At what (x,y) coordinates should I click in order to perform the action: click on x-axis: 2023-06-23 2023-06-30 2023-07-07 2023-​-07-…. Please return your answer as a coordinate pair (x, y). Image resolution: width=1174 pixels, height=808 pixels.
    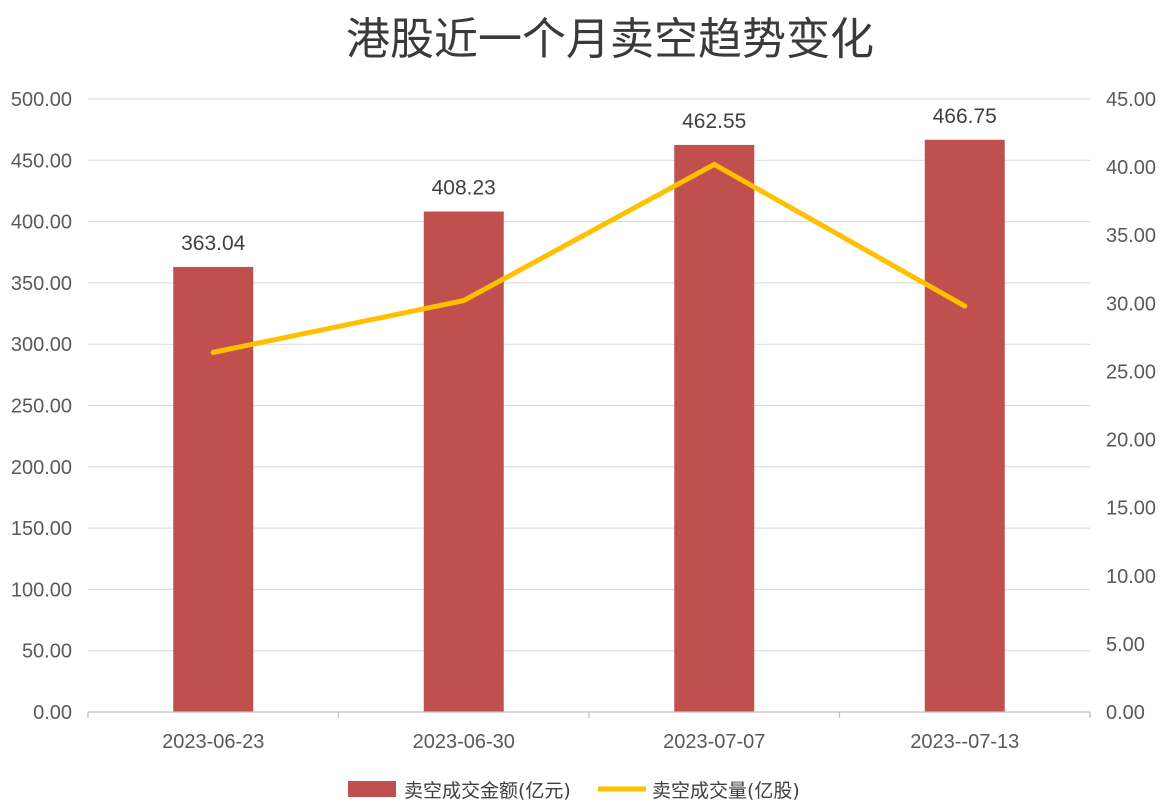
    Looking at the image, I should click on (589, 732).